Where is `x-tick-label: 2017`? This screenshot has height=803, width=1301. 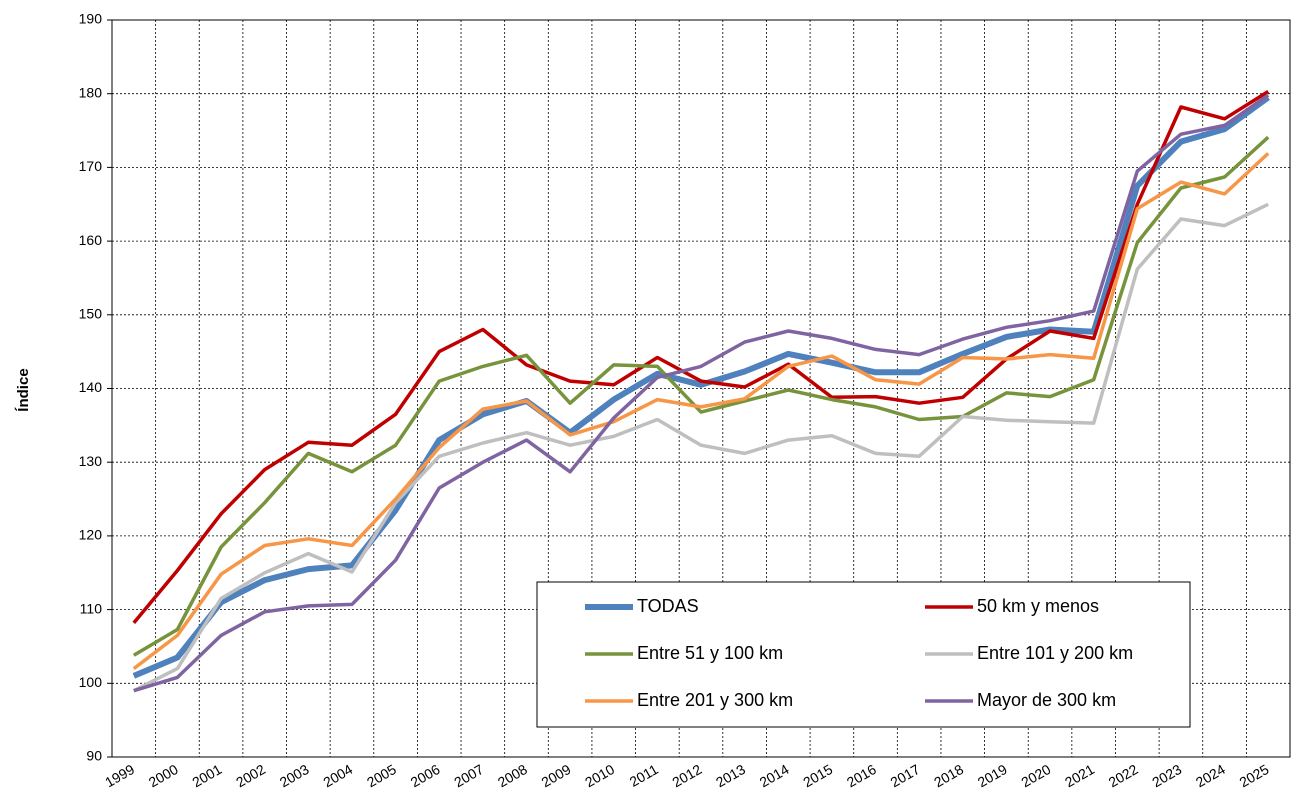 x-tick-label: 2017 is located at coordinates (905, 776).